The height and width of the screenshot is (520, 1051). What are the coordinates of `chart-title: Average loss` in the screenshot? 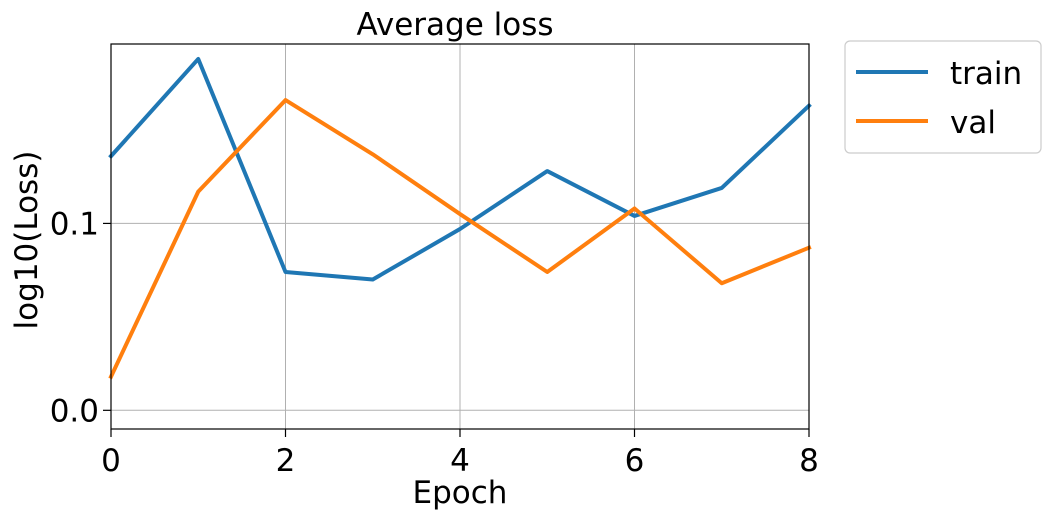 It's located at (454, 25).